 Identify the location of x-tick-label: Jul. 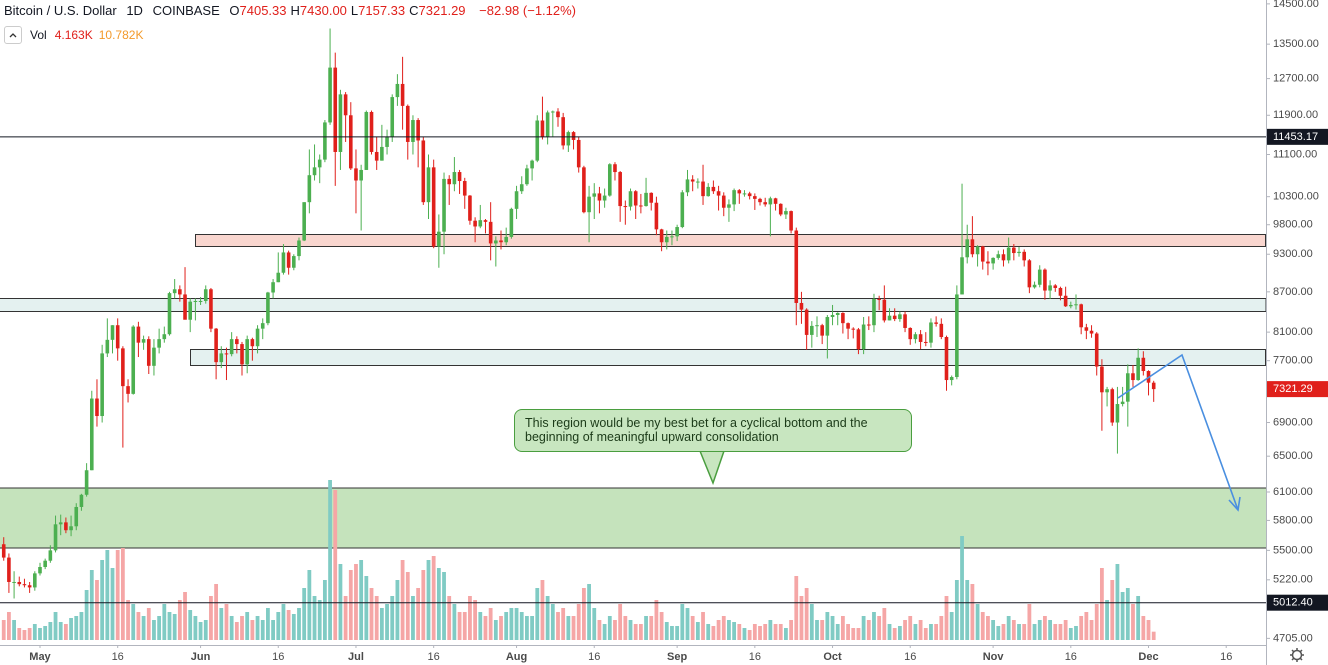
(356, 657).